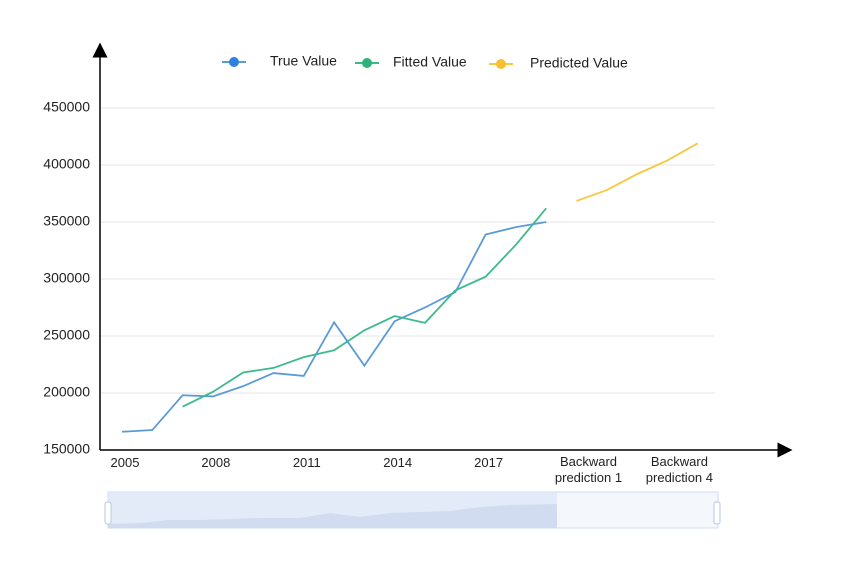 The width and height of the screenshot is (845, 586). Describe the element at coordinates (398, 462) in the screenshot. I see `x-tick-label: 2014` at that location.